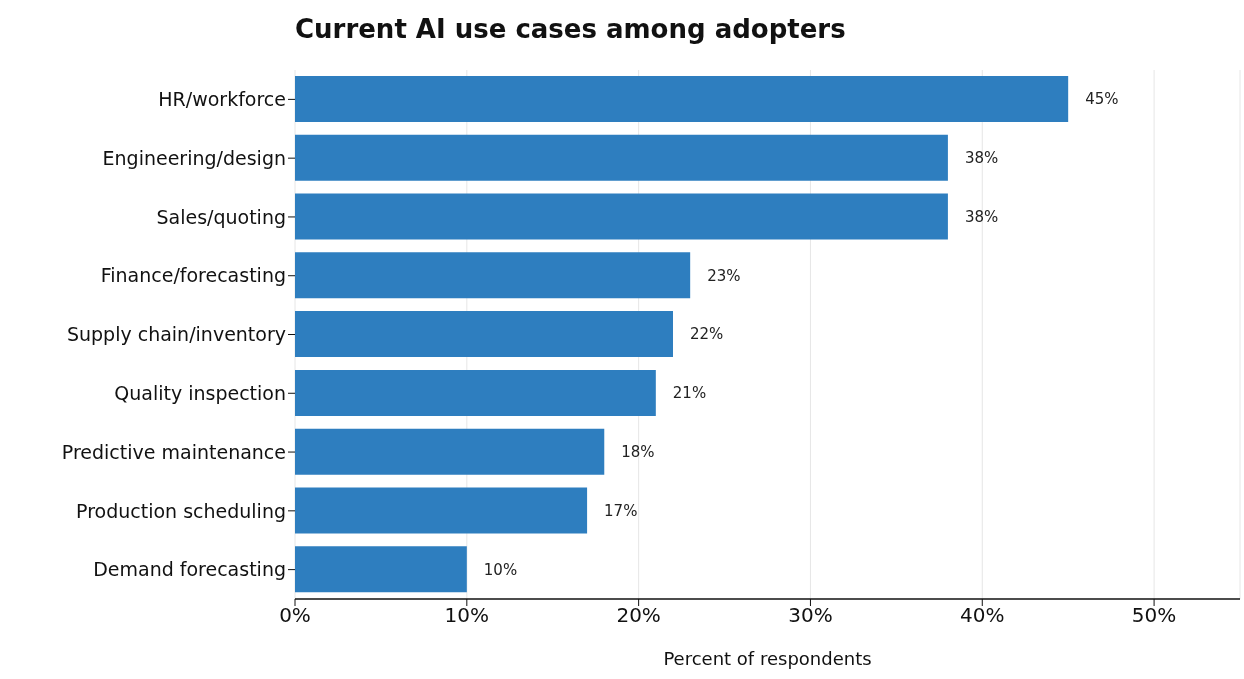  Describe the element at coordinates (1102, 99) in the screenshot. I see `data-label: 45%` at that location.